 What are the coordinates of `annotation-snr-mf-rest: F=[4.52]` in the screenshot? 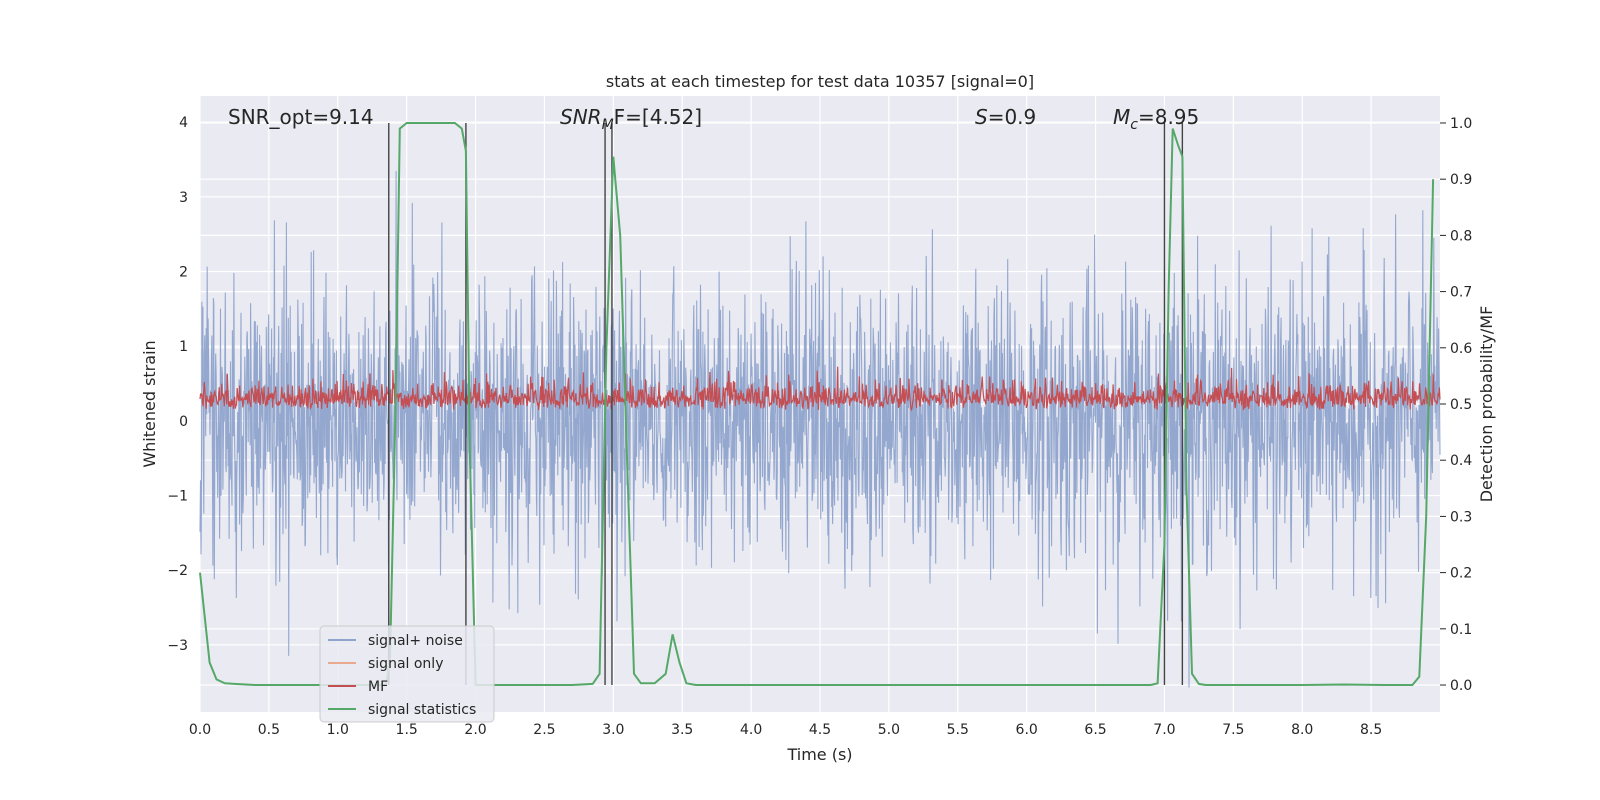 It's located at (658, 117).